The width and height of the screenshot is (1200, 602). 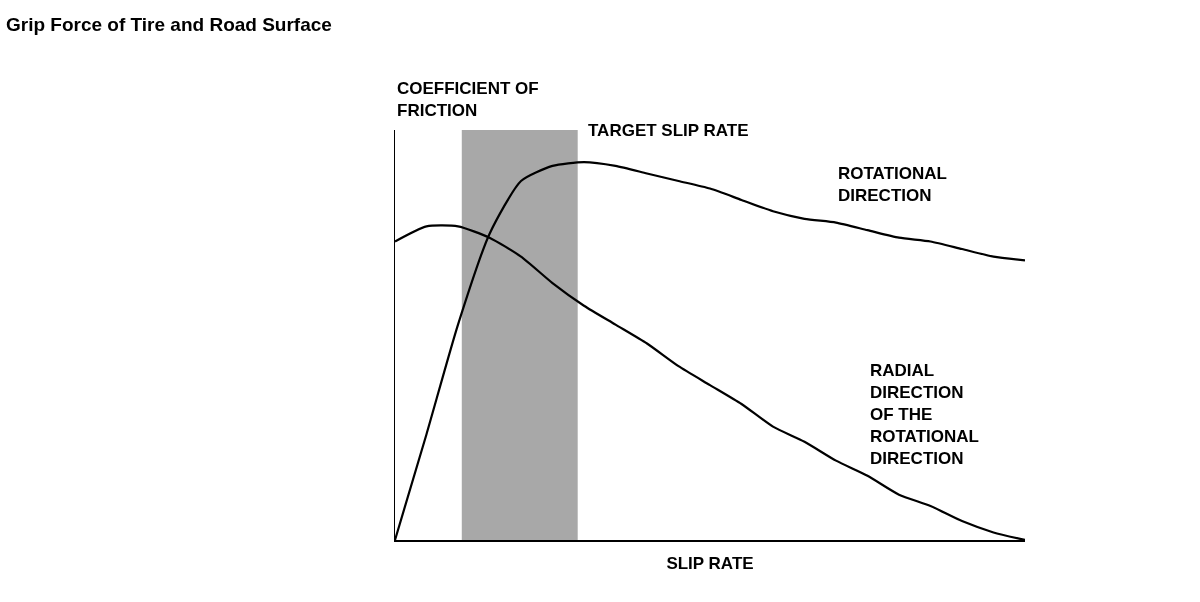 I want to click on x-axis-title: SLIP RATE, so click(x=710, y=564).